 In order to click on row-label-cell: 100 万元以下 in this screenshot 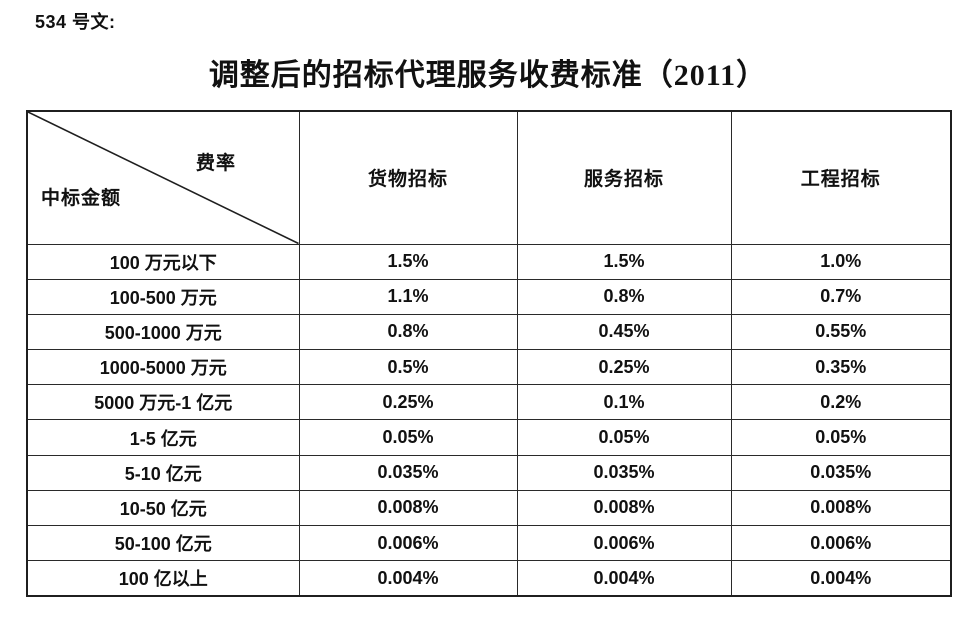, I will do `click(163, 261)`.